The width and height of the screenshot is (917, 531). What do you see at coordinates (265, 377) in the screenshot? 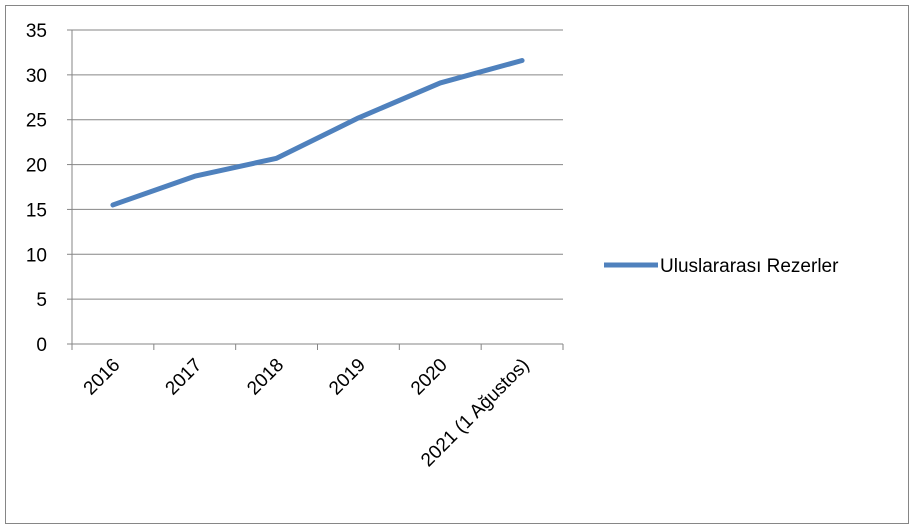
I see `x-tick-label: 2018` at bounding box center [265, 377].